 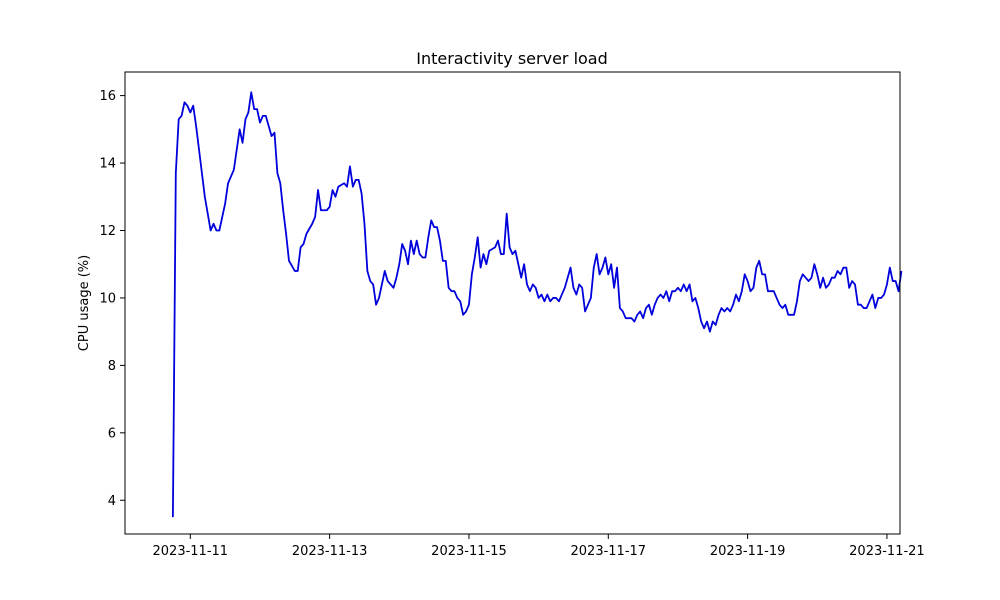 What do you see at coordinates (469, 551) in the screenshot?
I see `x-tick-label-2: 2023-11-15` at bounding box center [469, 551].